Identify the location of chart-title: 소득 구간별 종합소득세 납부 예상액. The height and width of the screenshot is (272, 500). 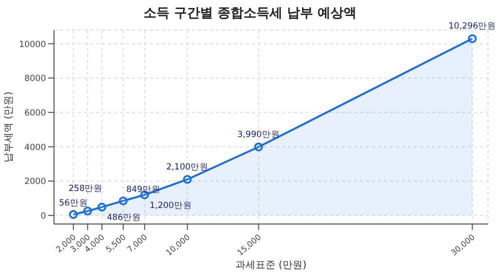
(250, 13).